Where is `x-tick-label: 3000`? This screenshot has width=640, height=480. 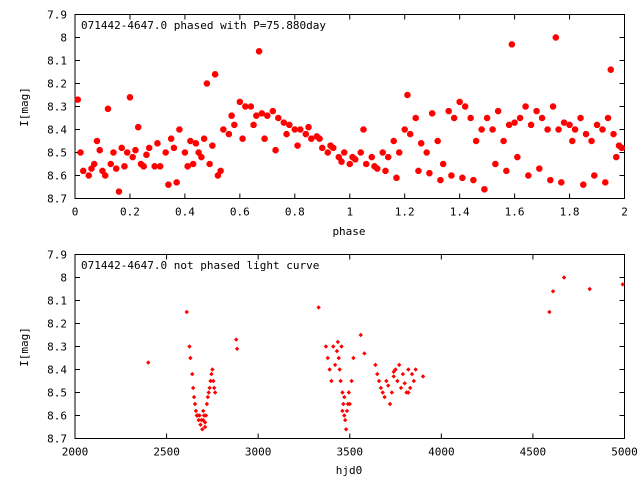 x-tick-label: 3000 is located at coordinates (258, 452).